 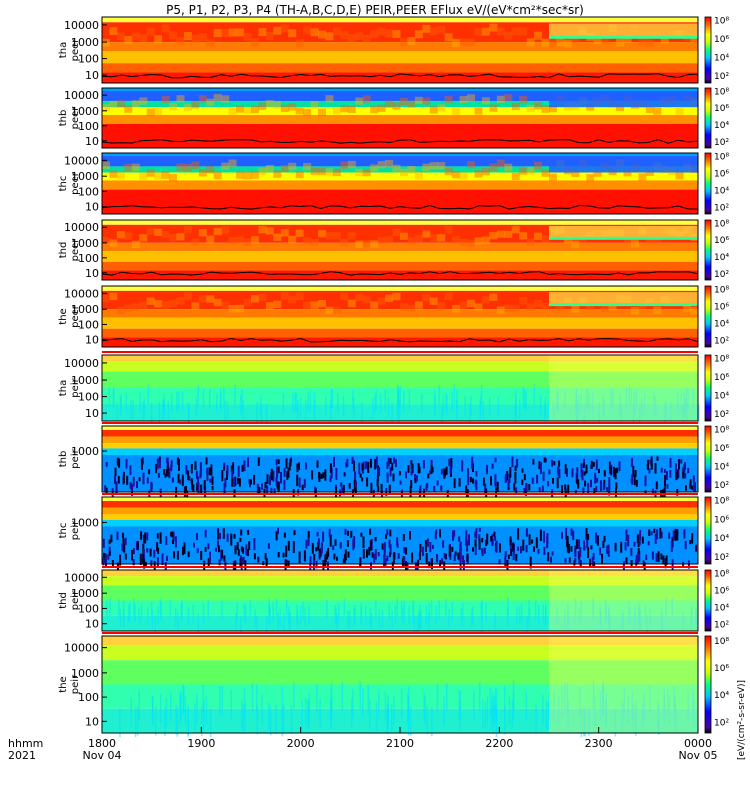 I want to click on panel-ylabel-probe: thc, so click(x=63, y=184).